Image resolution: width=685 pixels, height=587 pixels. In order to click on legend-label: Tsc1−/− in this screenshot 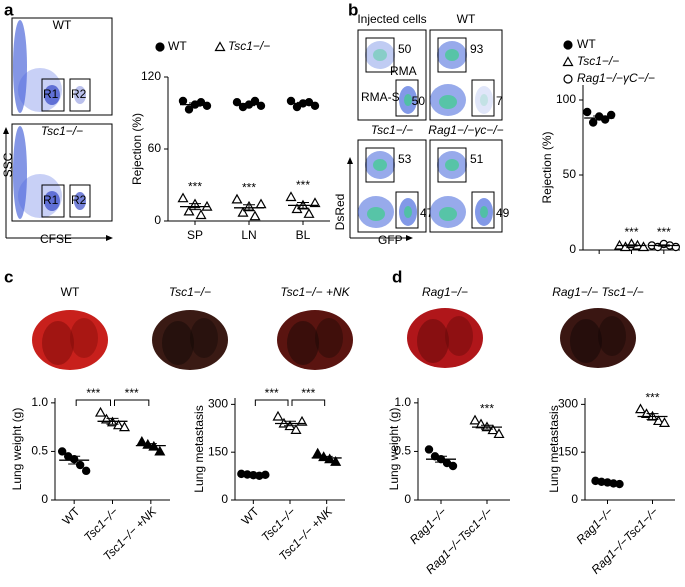, I will do `click(598, 61)`.